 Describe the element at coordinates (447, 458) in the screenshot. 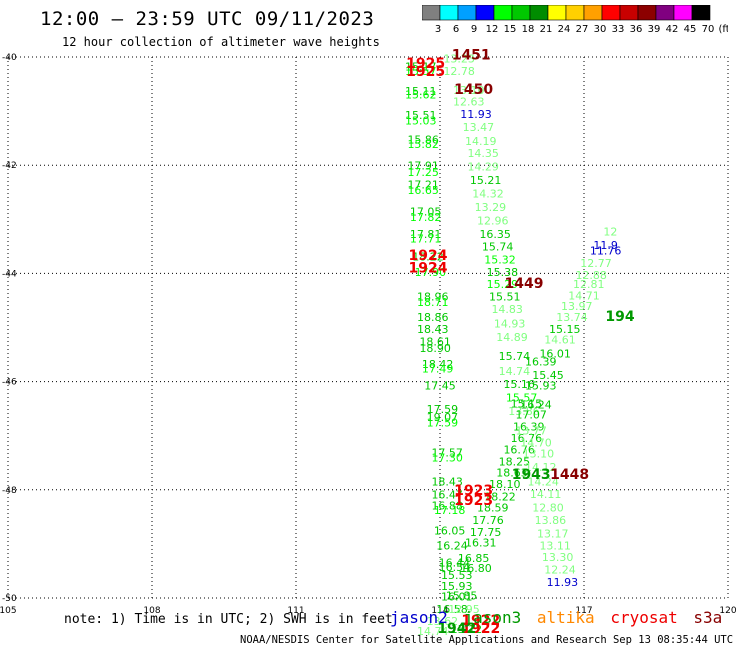

I see `data-point: 17.30` at that location.